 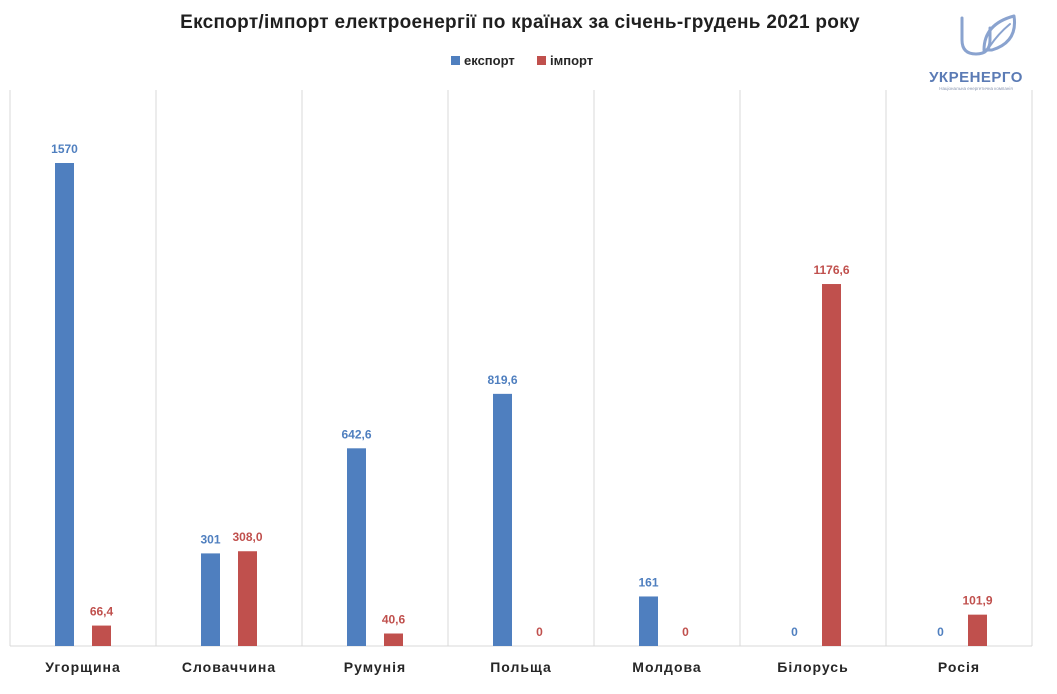 I want to click on brand-tagline: Національна енергетична компанія, so click(x=976, y=88).